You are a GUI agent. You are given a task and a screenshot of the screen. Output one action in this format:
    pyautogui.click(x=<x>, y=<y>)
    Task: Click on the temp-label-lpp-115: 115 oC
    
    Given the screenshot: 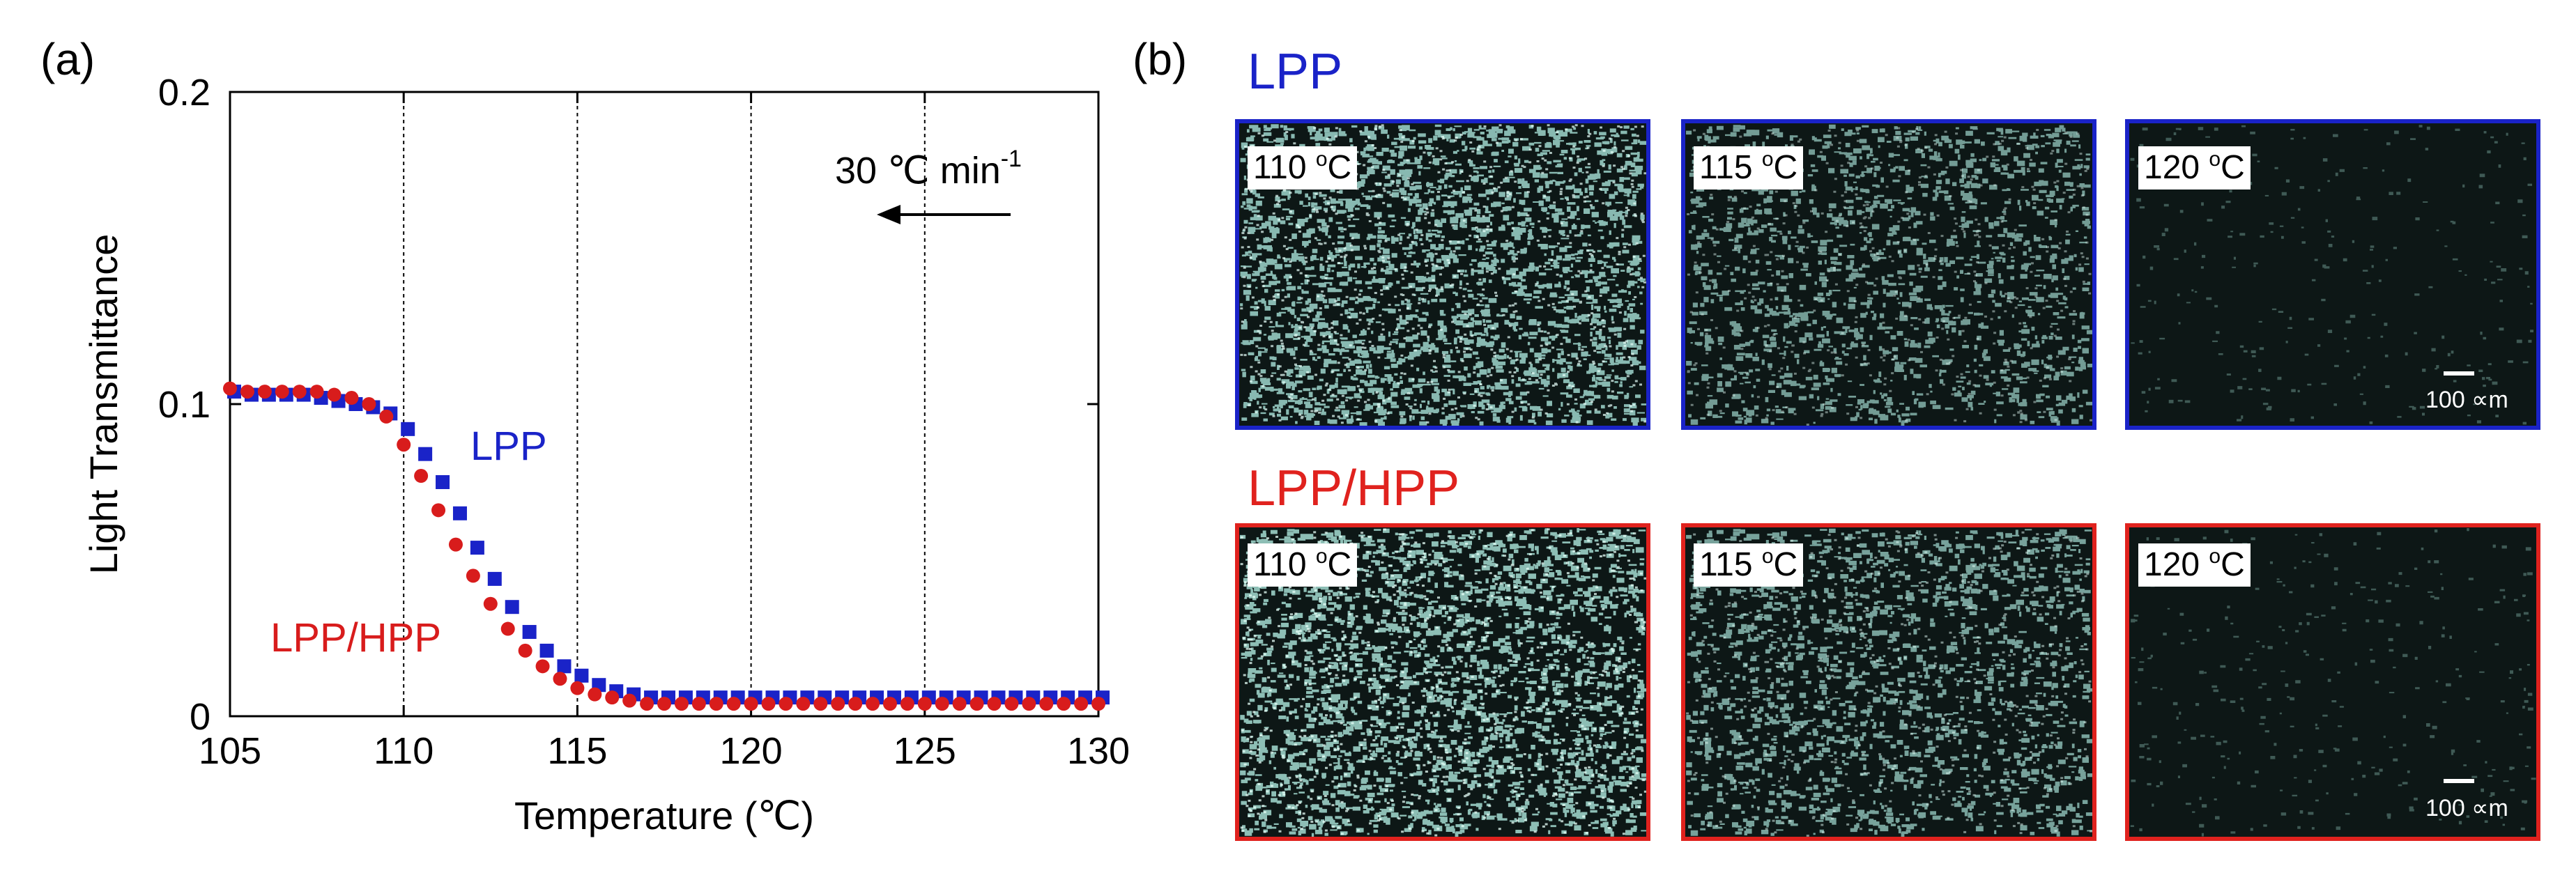 What is the action you would take?
    pyautogui.click(x=1749, y=168)
    